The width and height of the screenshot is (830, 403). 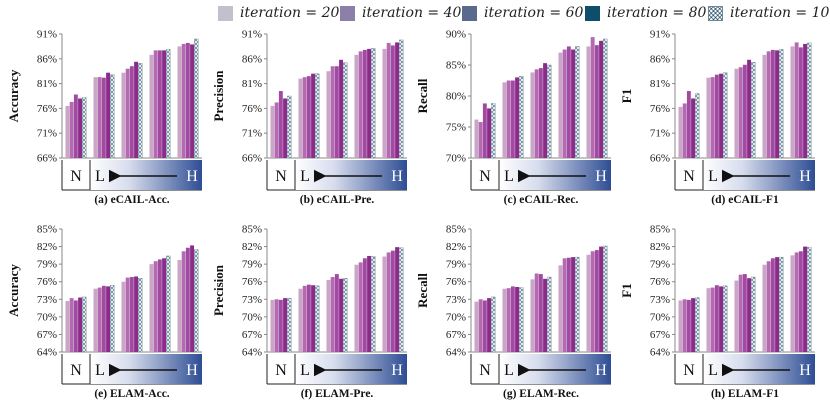 What do you see at coordinates (660, 35) in the screenshot?
I see `y-tick-label: 91%` at bounding box center [660, 35].